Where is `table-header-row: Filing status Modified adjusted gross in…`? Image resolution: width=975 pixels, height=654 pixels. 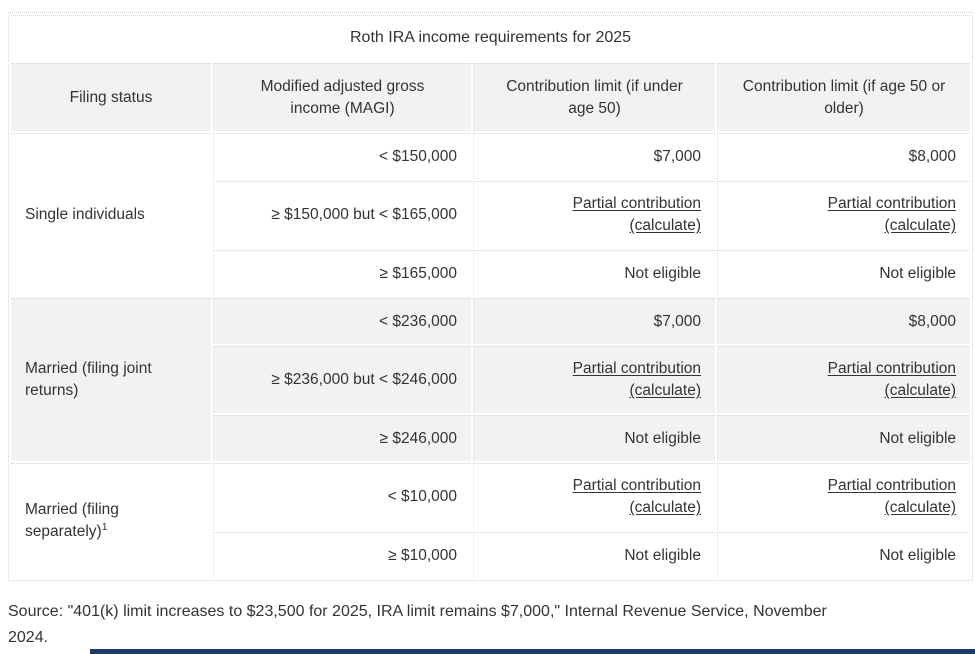
table-header-row: Filing status Modified adjusted gross in… is located at coordinates (491, 97).